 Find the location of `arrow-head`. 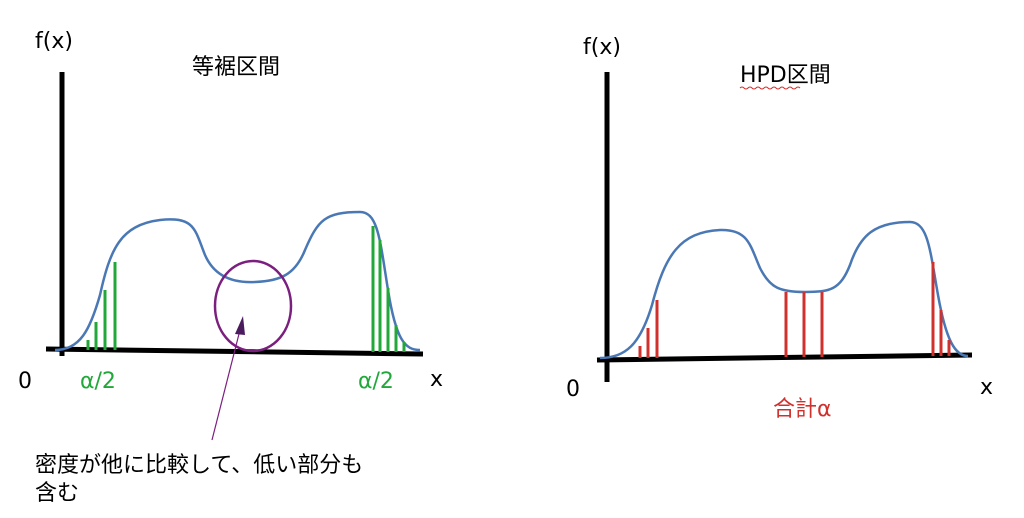

arrow-head is located at coordinates (240, 325).